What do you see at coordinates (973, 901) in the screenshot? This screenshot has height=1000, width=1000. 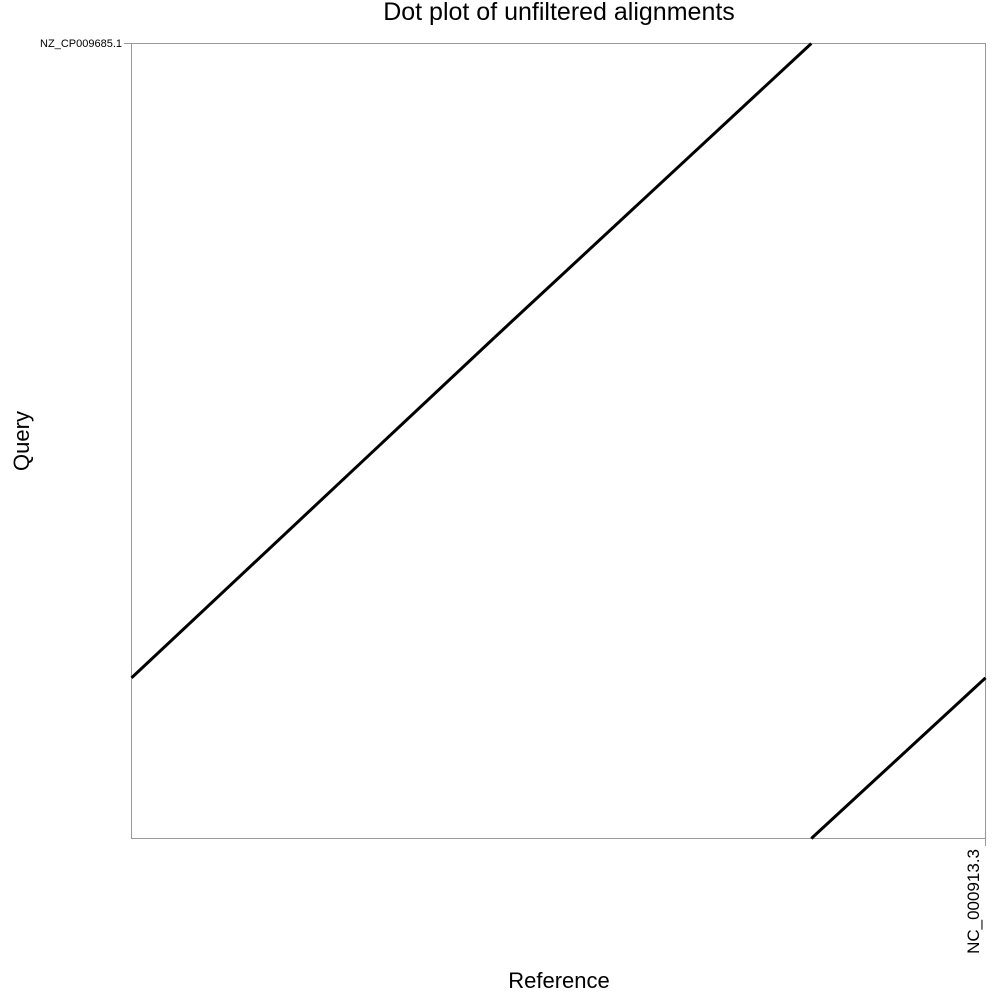 I see `x-tick-label: NC_000913.3` at bounding box center [973, 901].